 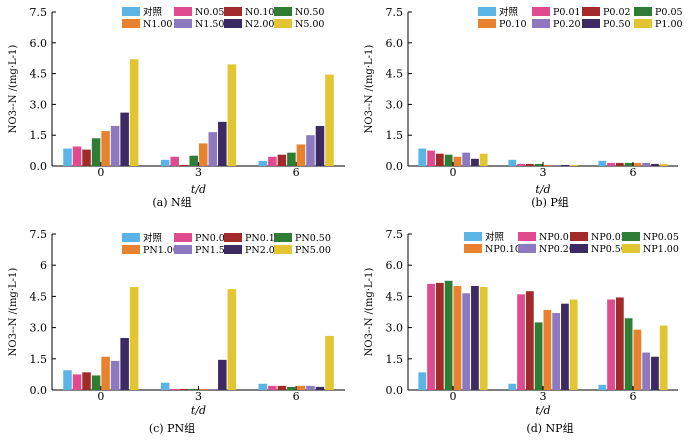 I want to click on panel-caption: (a) N组, so click(x=172, y=202).